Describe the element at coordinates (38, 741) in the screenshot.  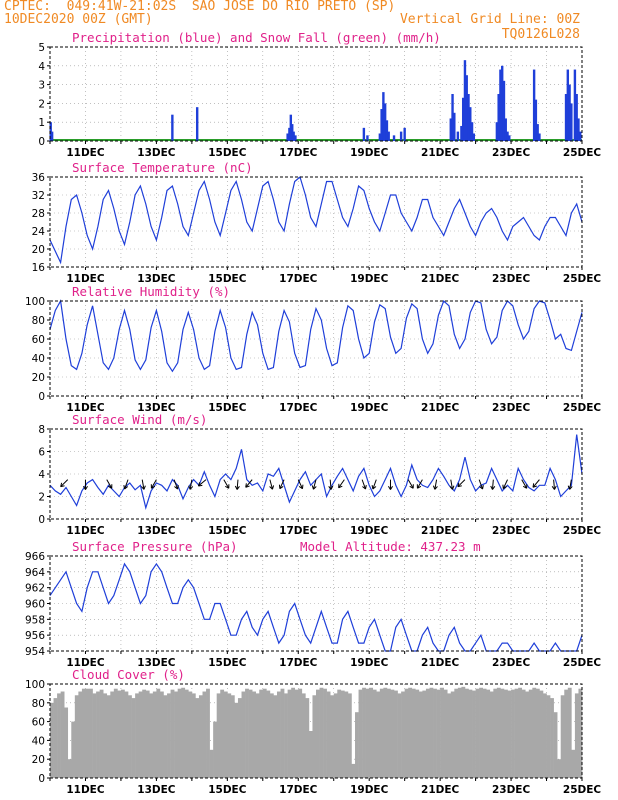
I see `cloud-ytick-label: 40` at that location.